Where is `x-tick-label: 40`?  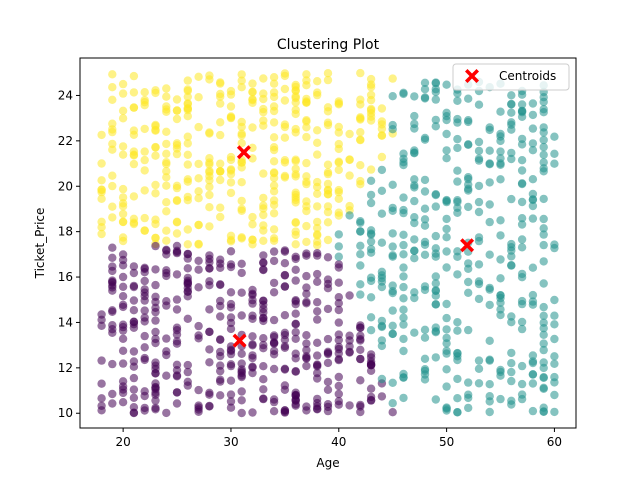 x-tick-label: 40 is located at coordinates (338, 442).